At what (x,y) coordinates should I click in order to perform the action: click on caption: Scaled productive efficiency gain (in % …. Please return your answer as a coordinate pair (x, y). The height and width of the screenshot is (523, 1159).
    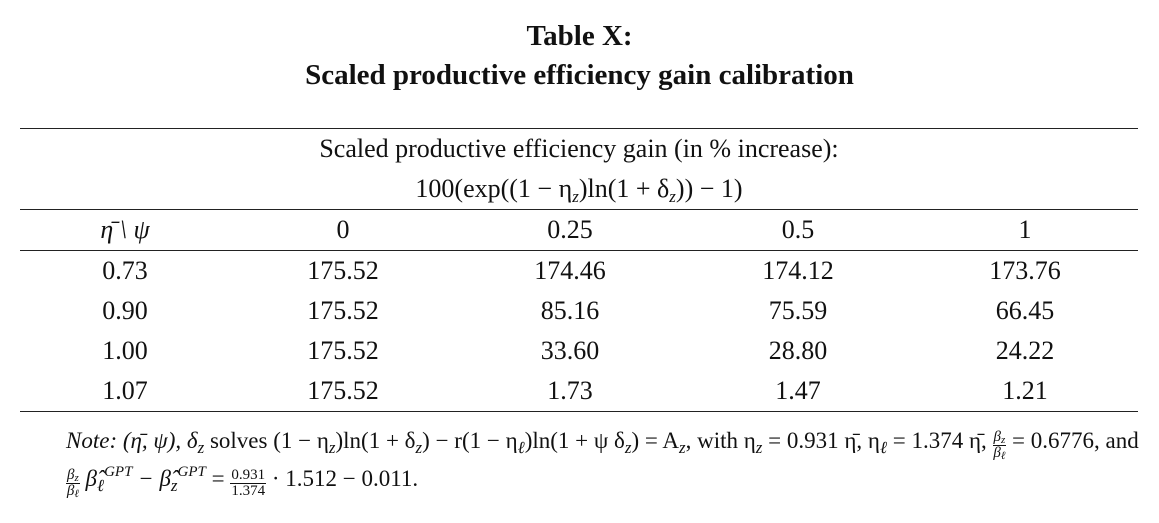
    Looking at the image, I should click on (579, 148).